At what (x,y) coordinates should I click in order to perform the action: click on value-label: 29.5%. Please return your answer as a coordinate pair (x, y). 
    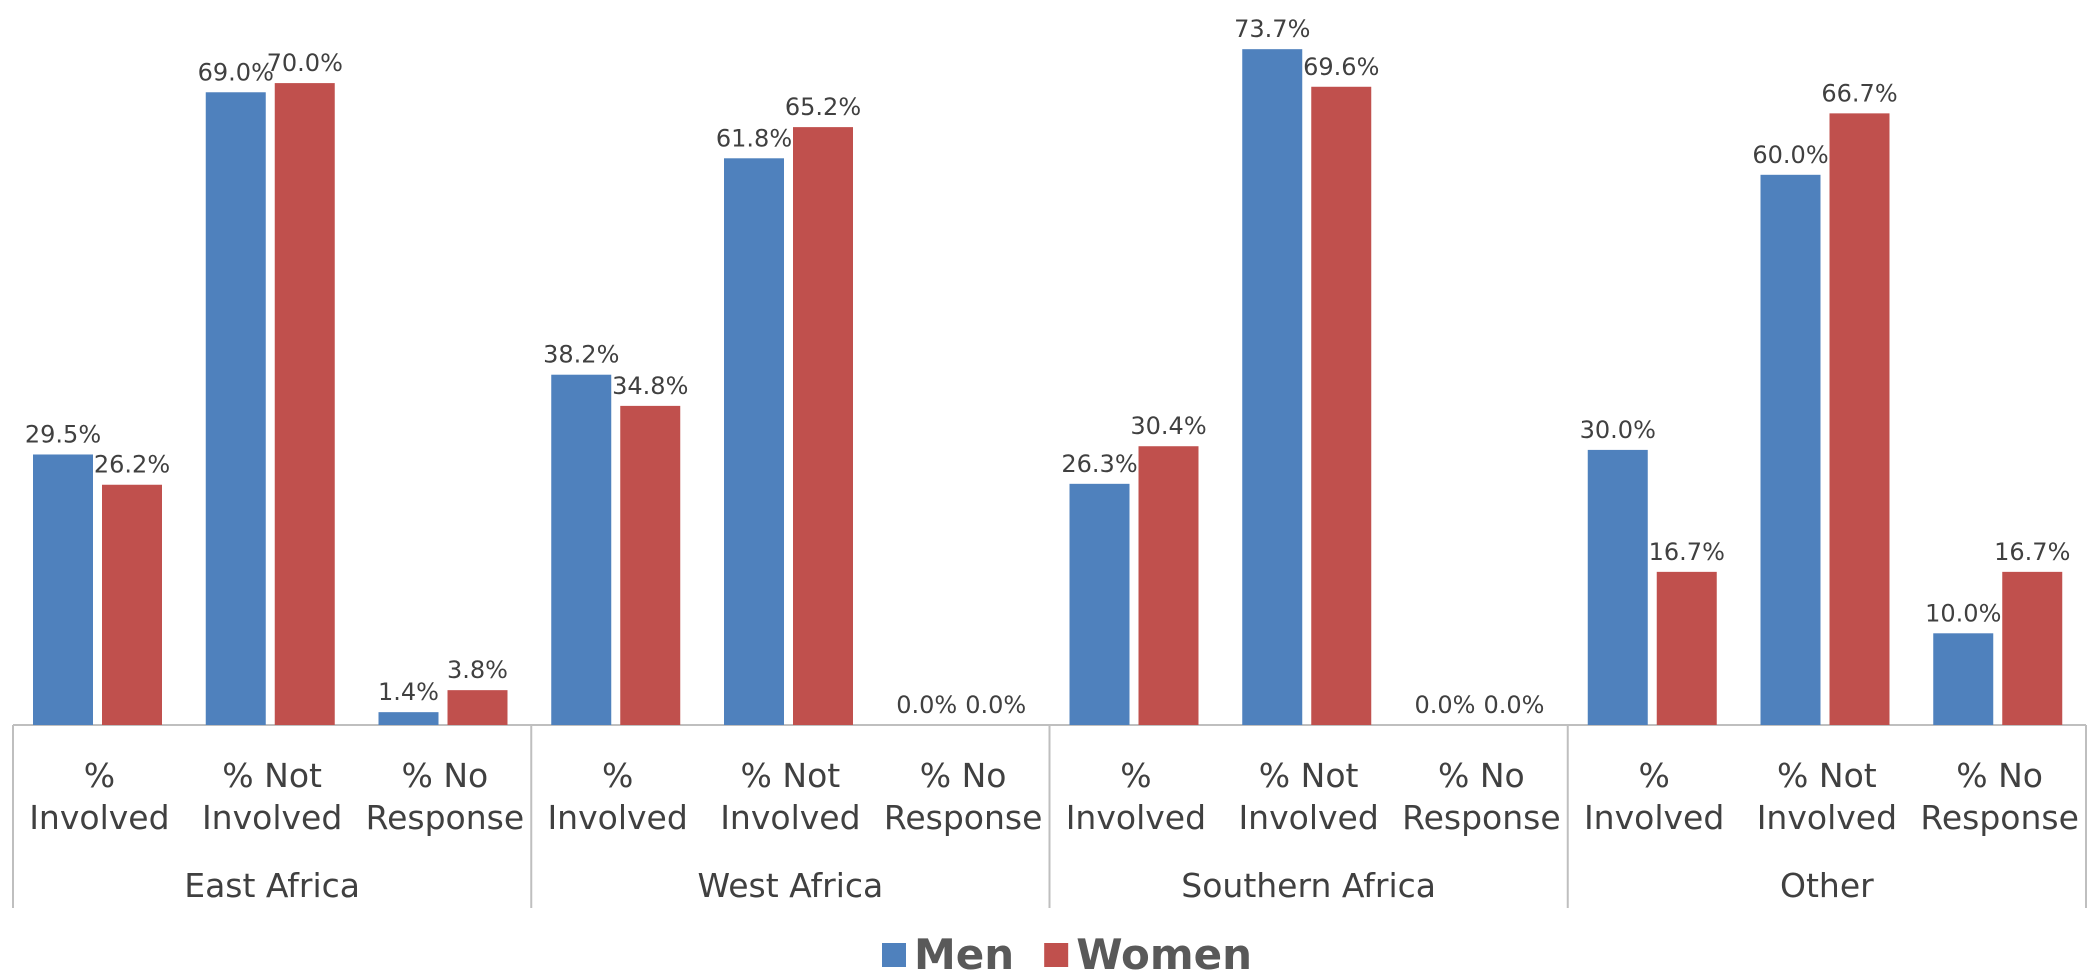
    Looking at the image, I should click on (63, 434).